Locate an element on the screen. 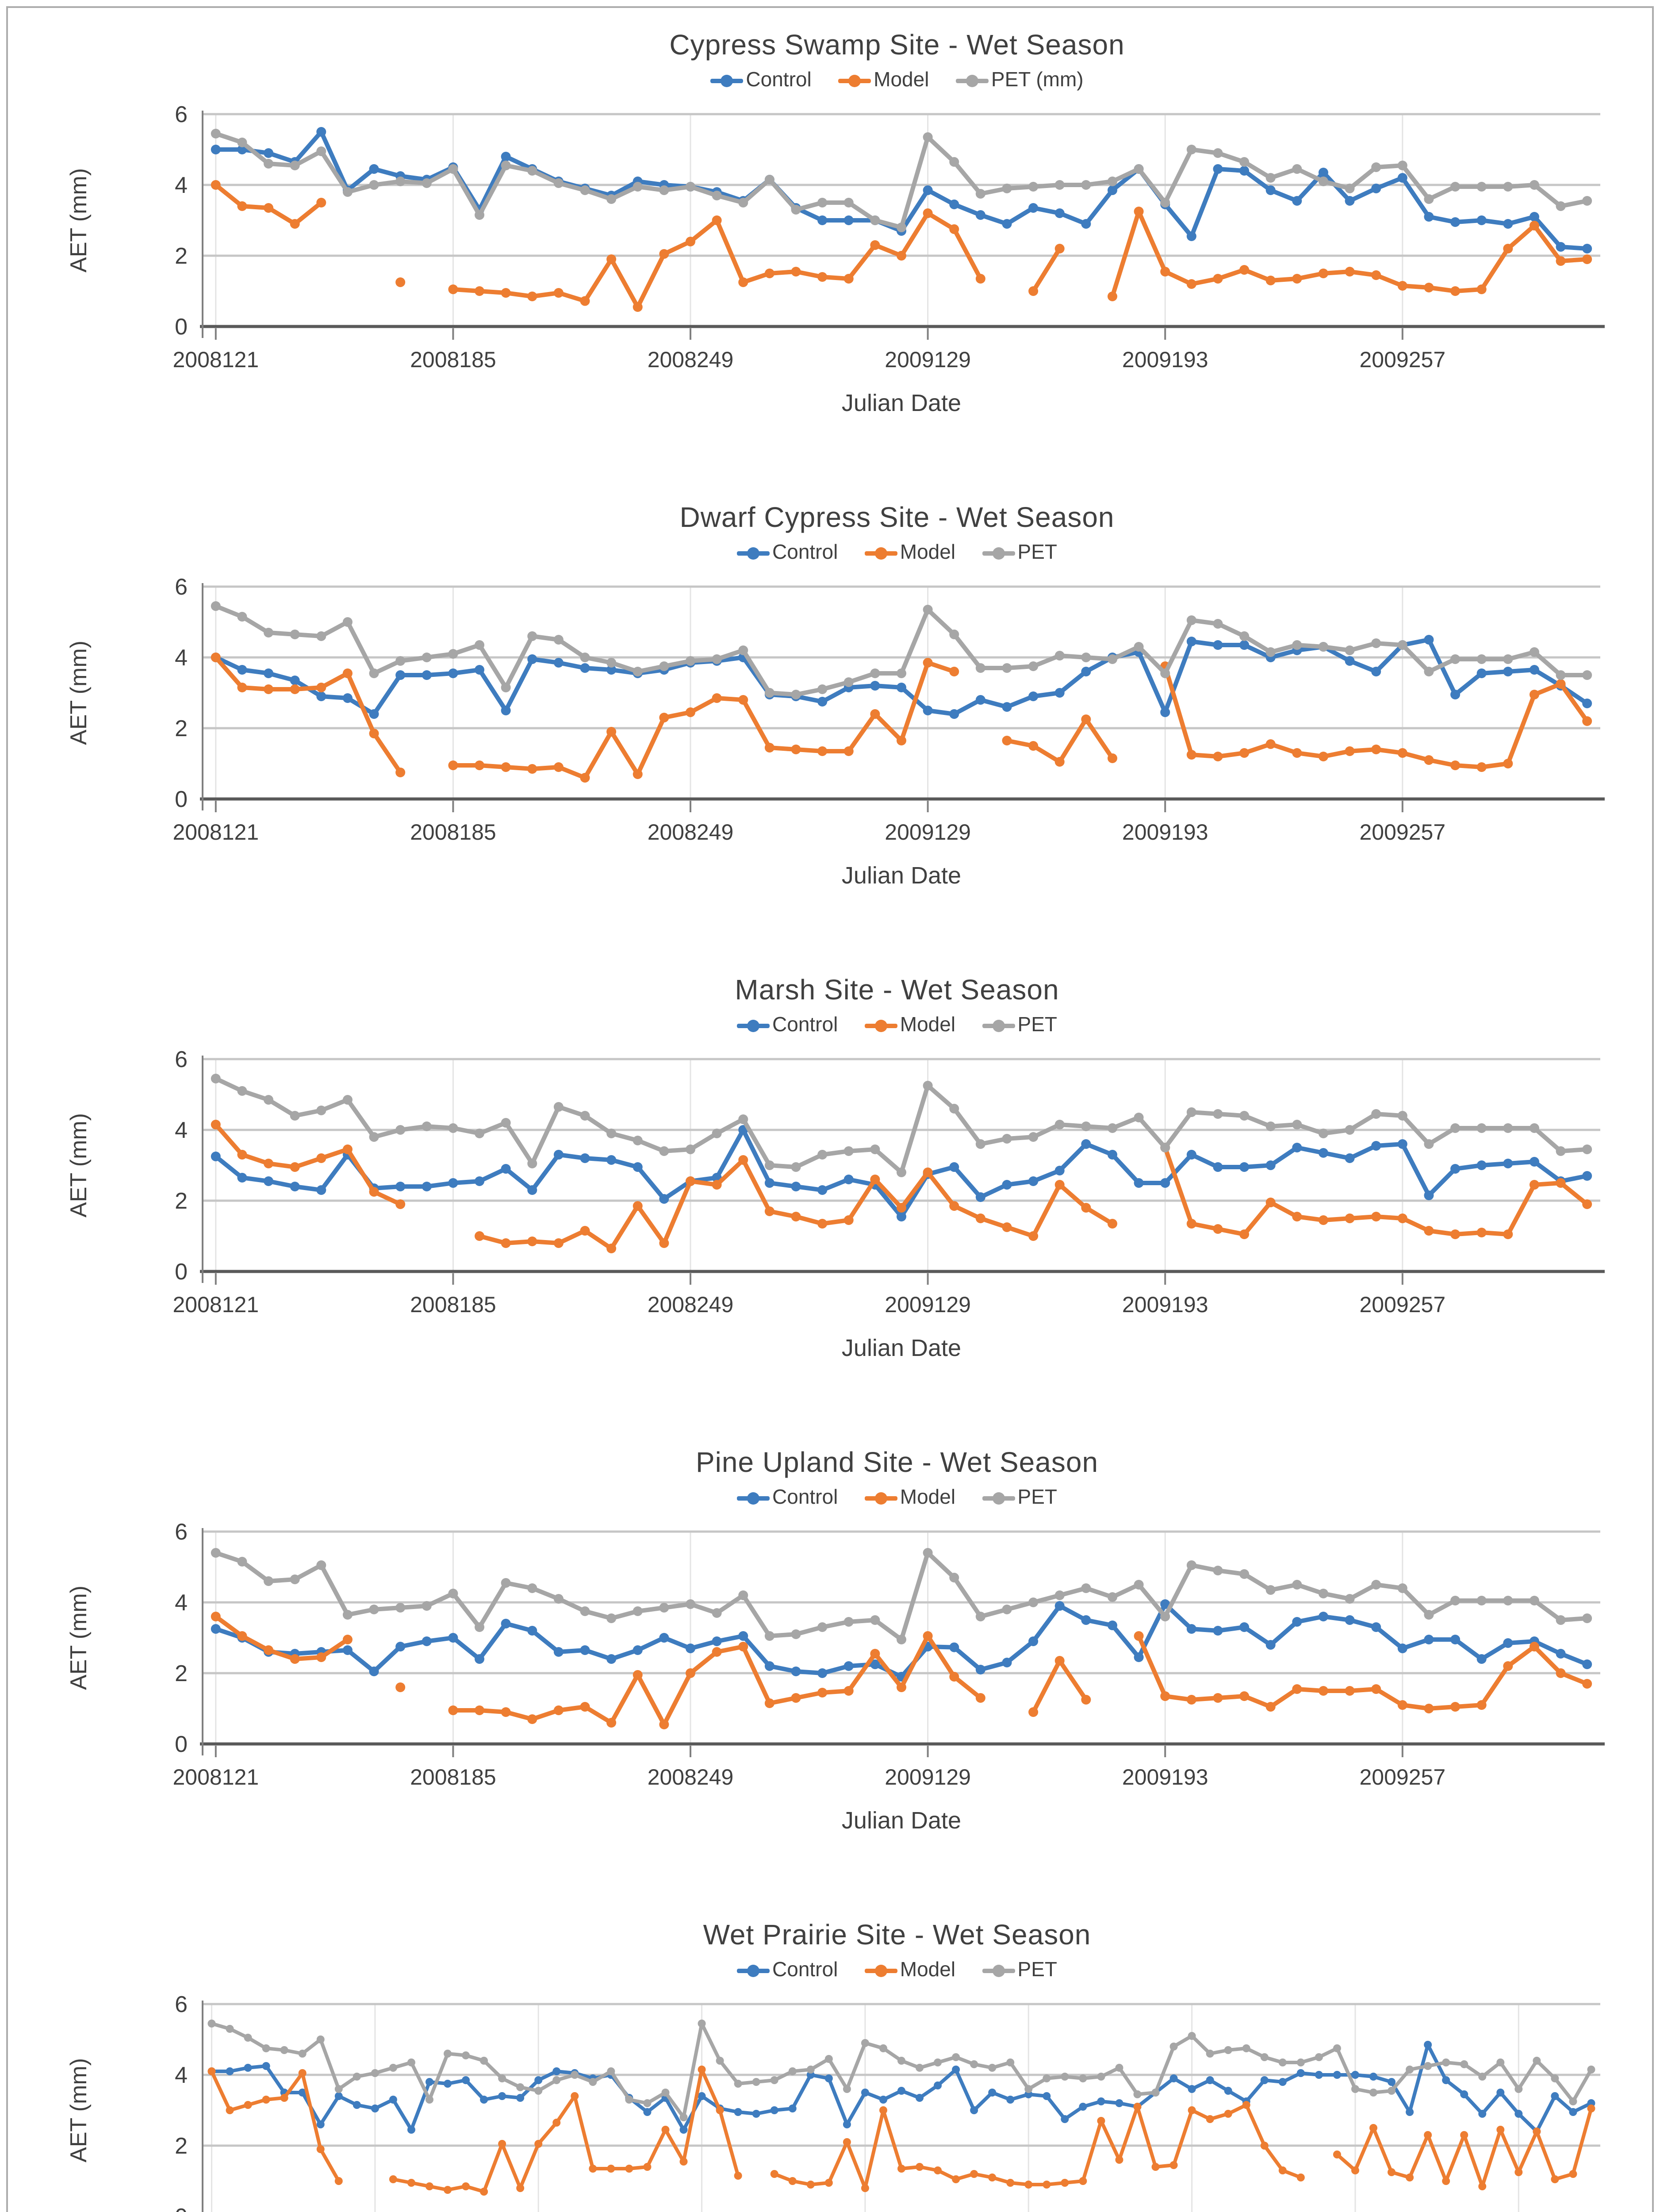  chart-title: Marsh Site - Wet Season is located at coordinates (897, 990).